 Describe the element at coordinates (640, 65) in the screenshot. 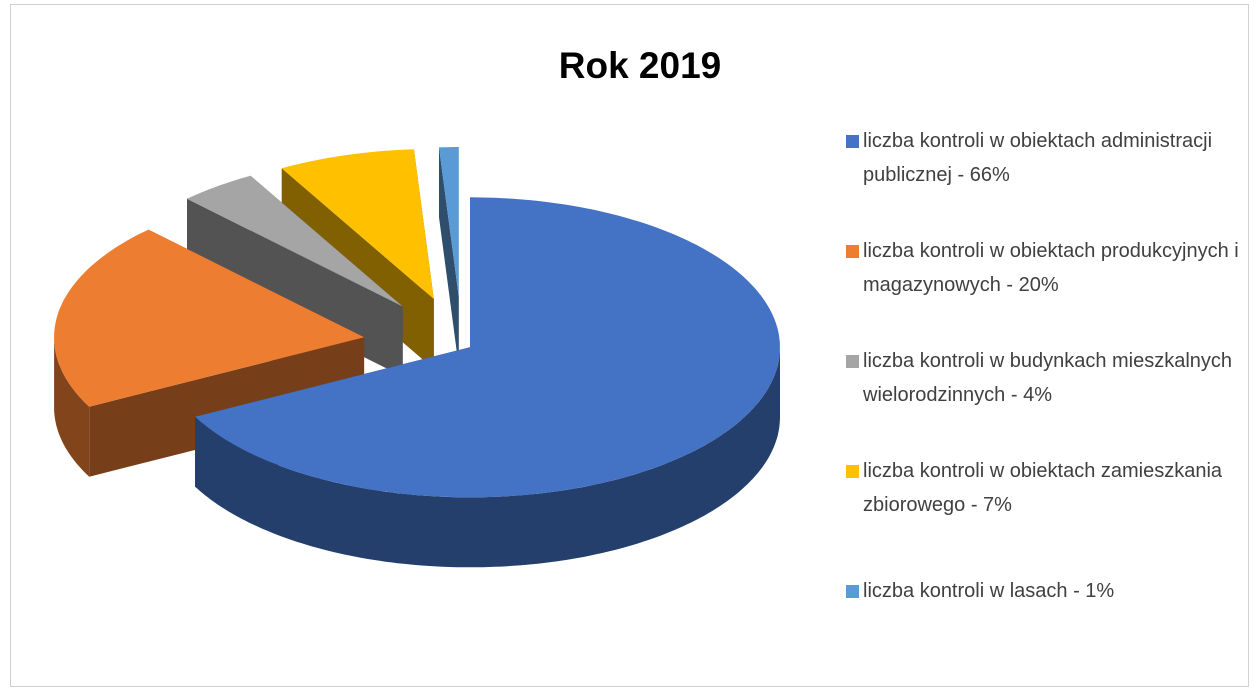

I see `chart-title: Rok 2019` at that location.